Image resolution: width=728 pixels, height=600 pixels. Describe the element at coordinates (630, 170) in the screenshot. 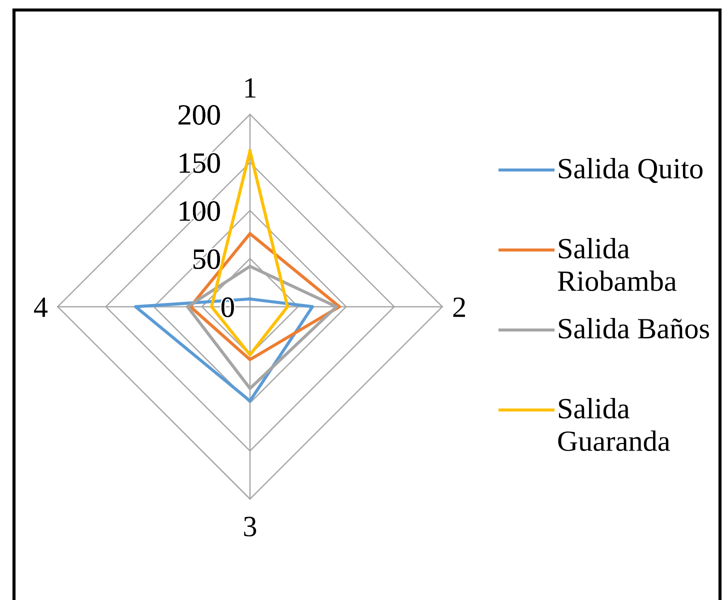

I see `legend-label: Salida Quito` at that location.